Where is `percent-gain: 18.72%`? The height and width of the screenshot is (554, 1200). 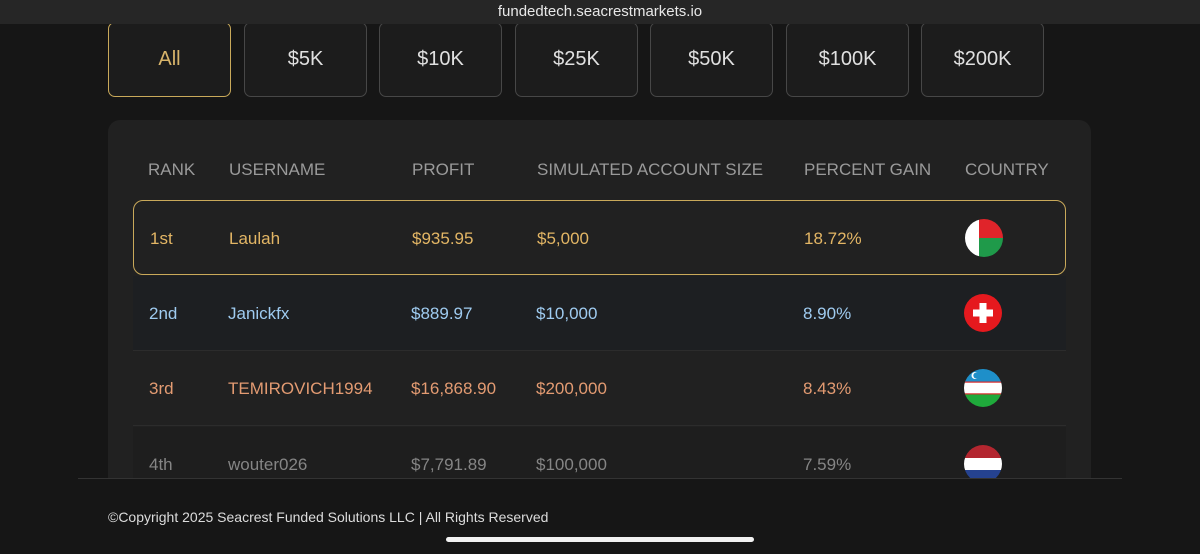
percent-gain: 18.72% is located at coordinates (833, 238).